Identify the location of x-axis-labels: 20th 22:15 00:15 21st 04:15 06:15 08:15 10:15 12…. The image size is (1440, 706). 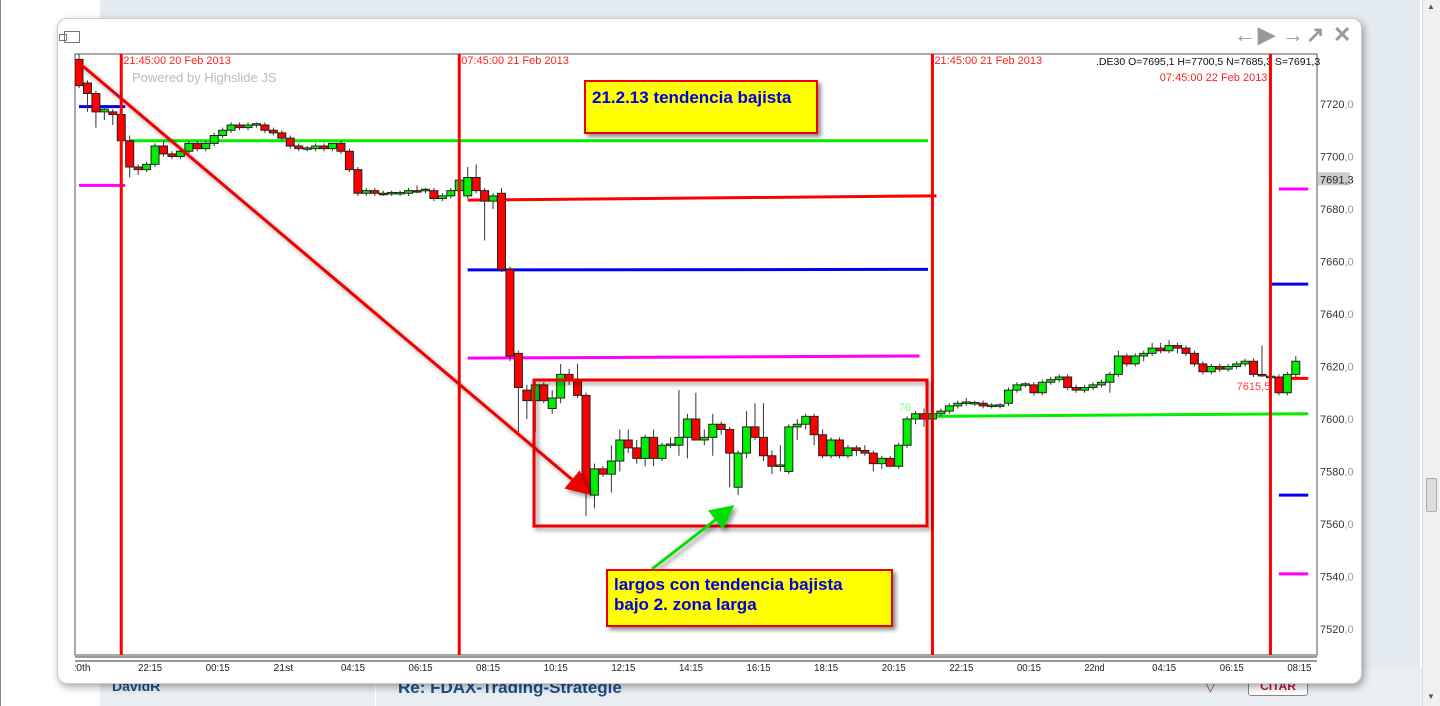
(693, 668).